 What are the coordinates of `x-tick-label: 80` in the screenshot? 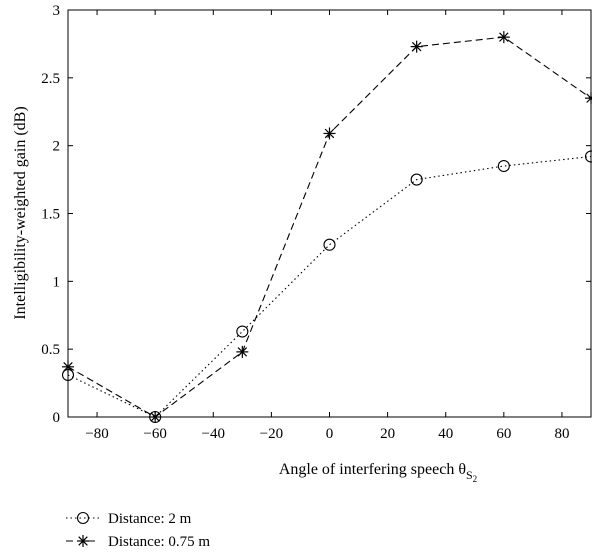 It's located at (561, 434).